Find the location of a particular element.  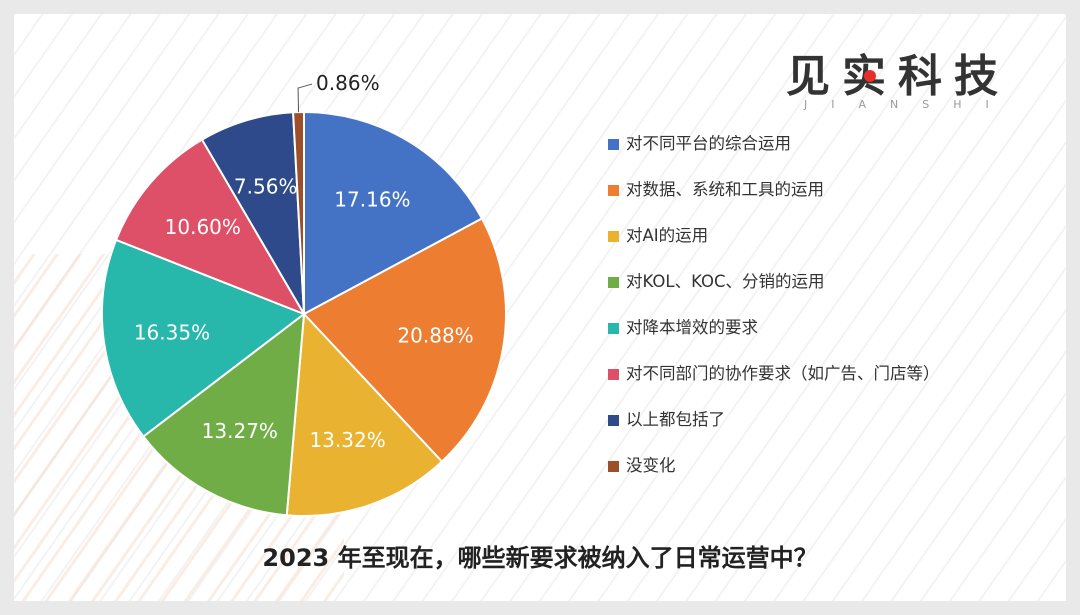

pie-label-6: 10.60% is located at coordinates (203, 227).